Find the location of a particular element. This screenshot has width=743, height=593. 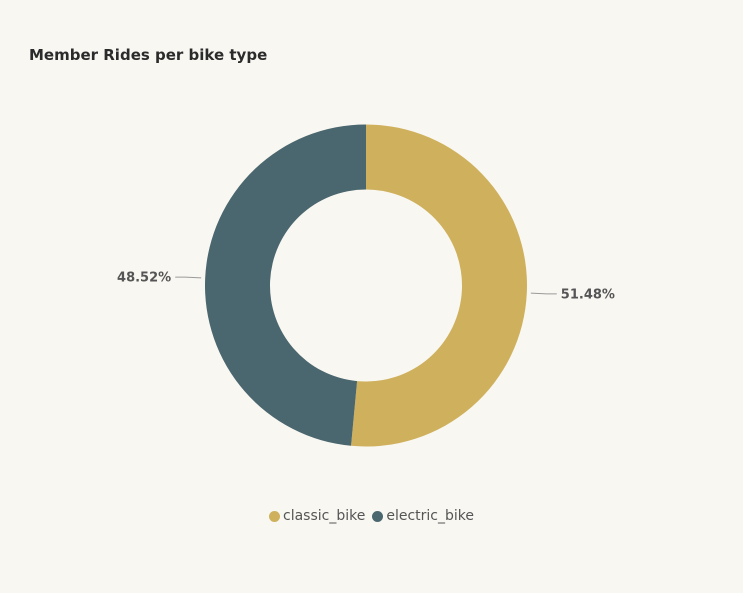

legend-swatch-electric-bike is located at coordinates (378, 516).